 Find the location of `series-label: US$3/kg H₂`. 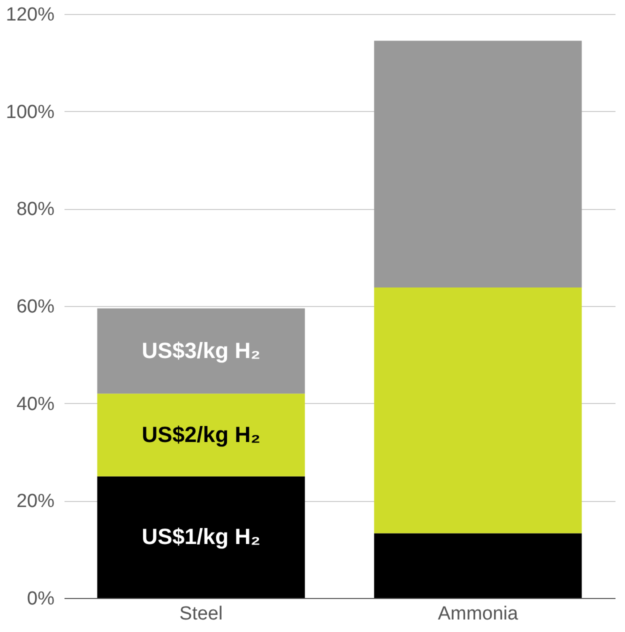

series-label: US$3/kg H₂ is located at coordinates (201, 351).